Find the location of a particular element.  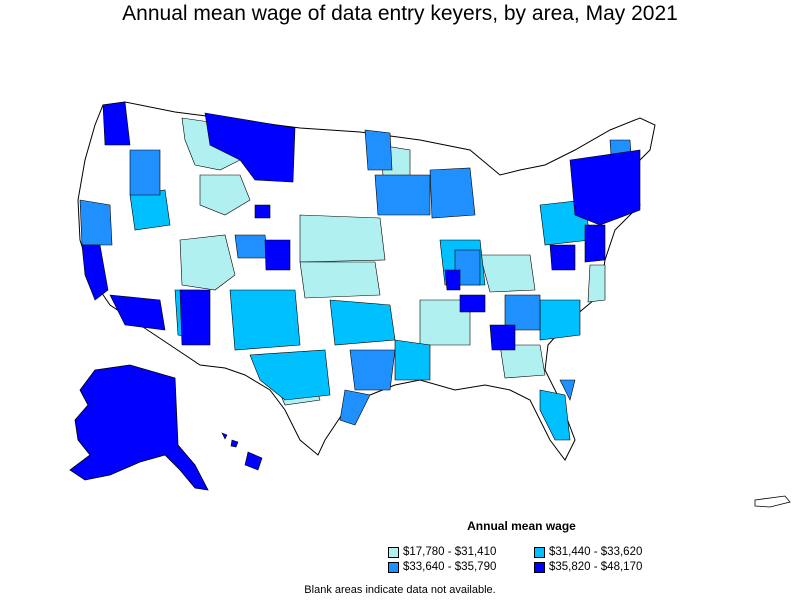

legend-item-1: $17,780 - $31,410 is located at coordinates (442, 552).